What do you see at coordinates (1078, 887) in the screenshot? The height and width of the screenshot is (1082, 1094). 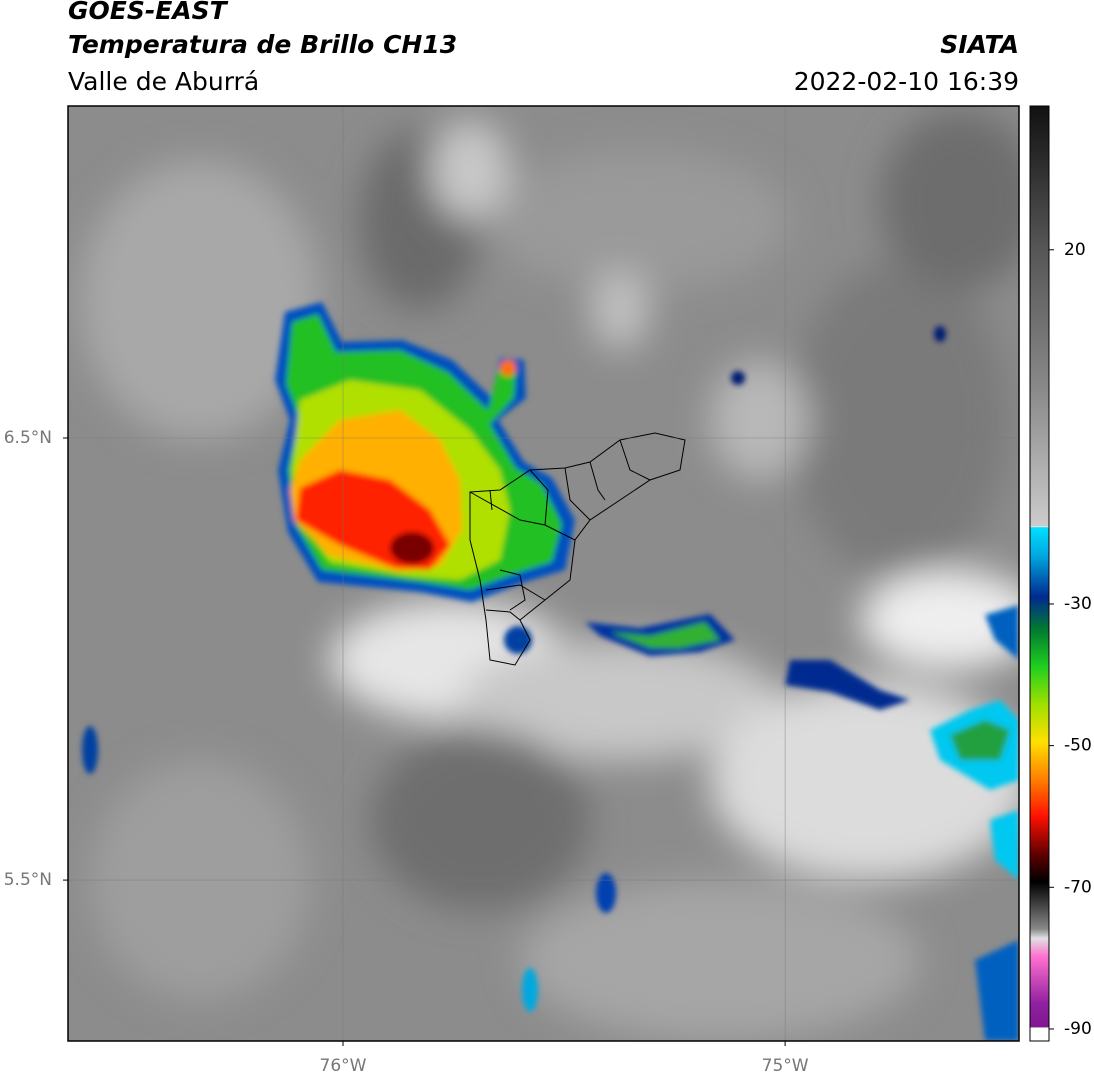 I see `colorbar-tick-label: -70` at bounding box center [1078, 887].